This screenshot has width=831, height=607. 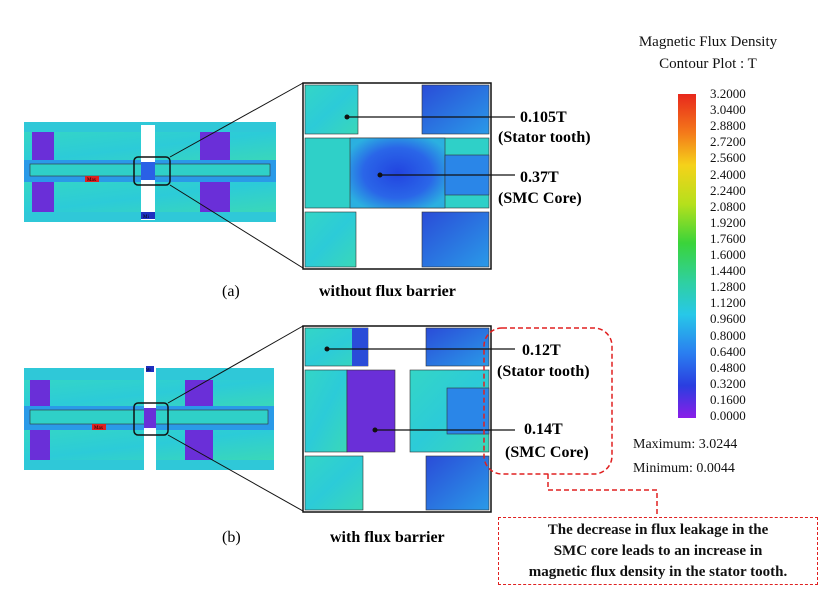 What do you see at coordinates (152, 171) in the screenshot?
I see `zoom-box` at bounding box center [152, 171].